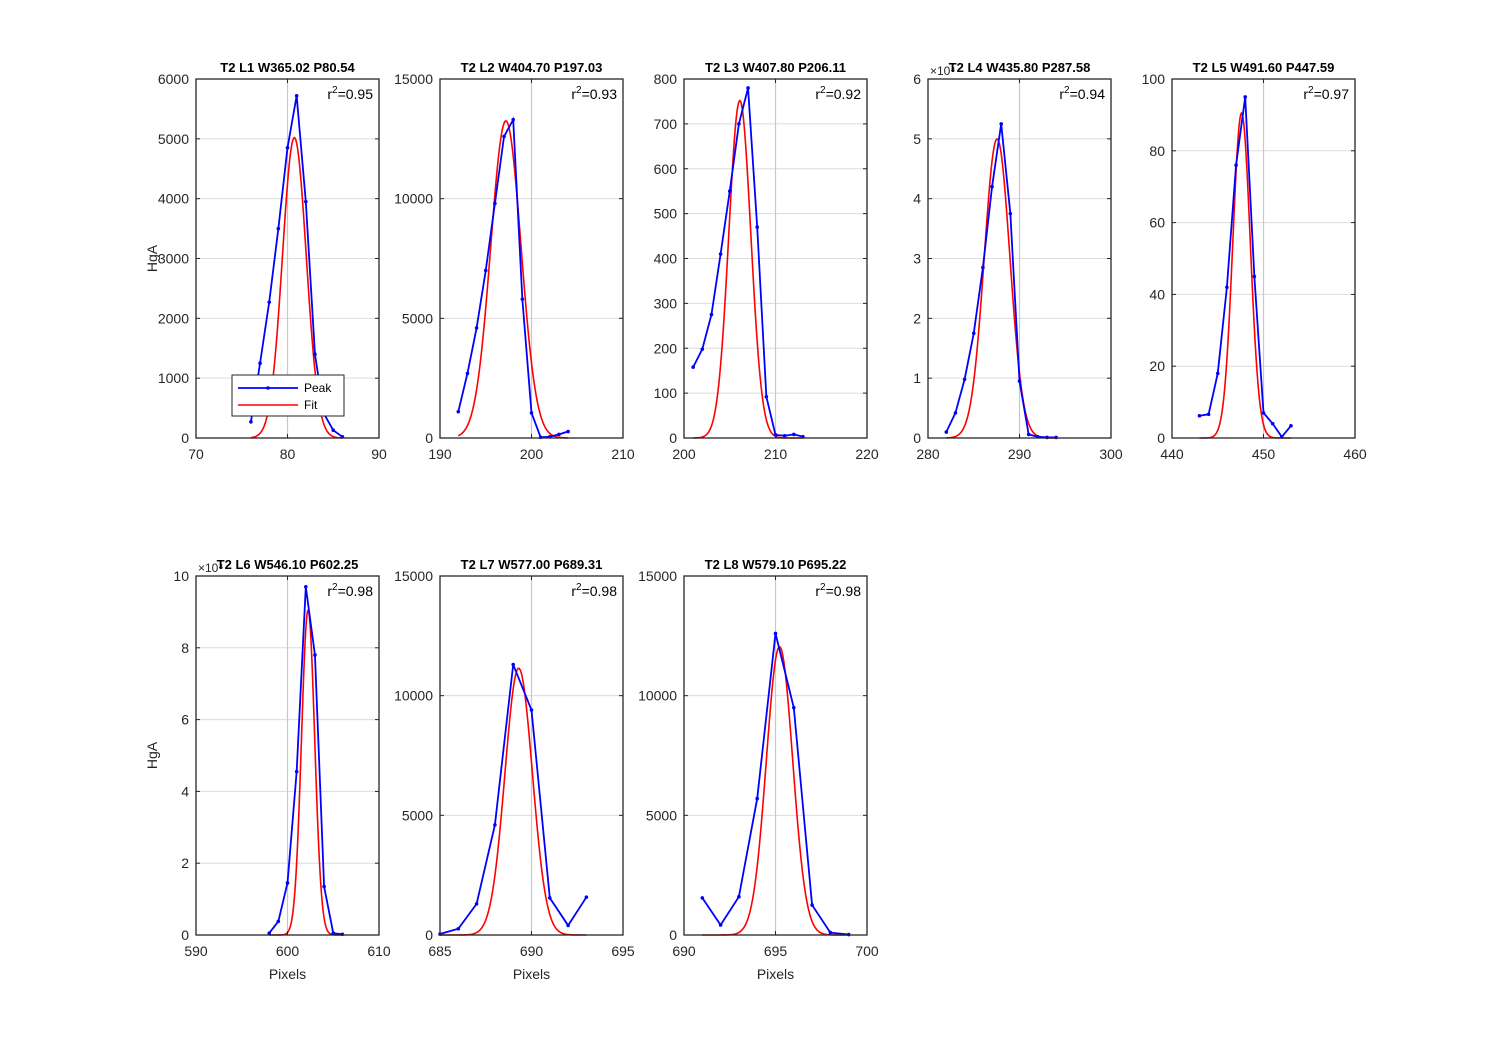 The image size is (1500, 1050). I want to click on y-tick-label: 80, so click(1157, 151).